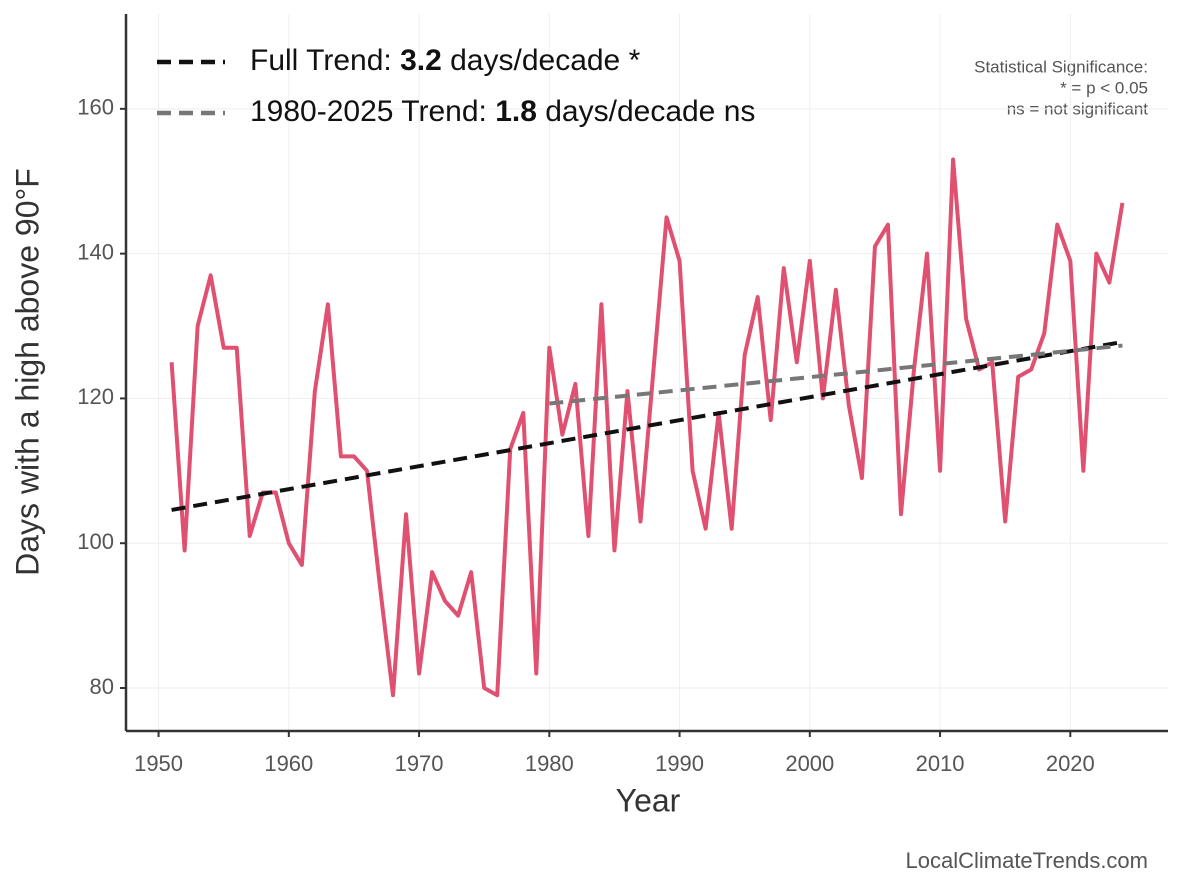 The width and height of the screenshot is (1184, 889). Describe the element at coordinates (549, 763) in the screenshot. I see `x-tick-label: 1980` at that location.